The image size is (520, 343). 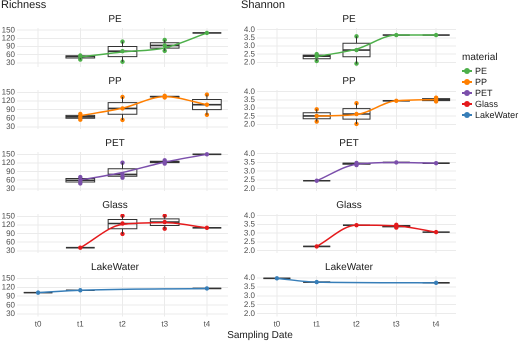 What do you see at coordinates (486, 103) in the screenshot?
I see `legend-label: Glass` at bounding box center [486, 103].